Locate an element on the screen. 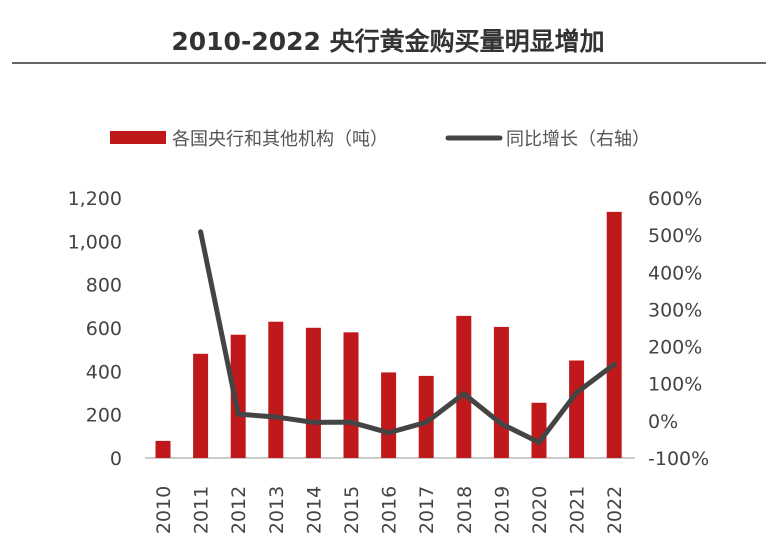 The width and height of the screenshot is (776, 545). left-tick-label: 1,000 is located at coordinates (95, 242).